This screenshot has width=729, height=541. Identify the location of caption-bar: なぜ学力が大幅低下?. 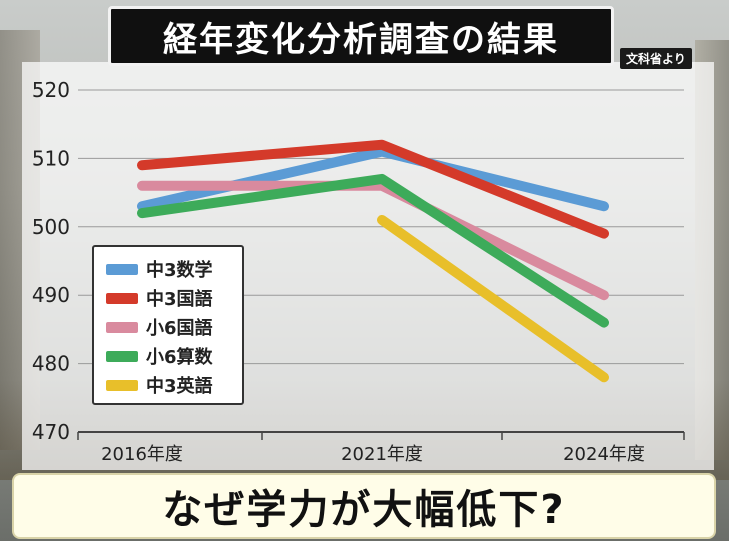
(364, 506).